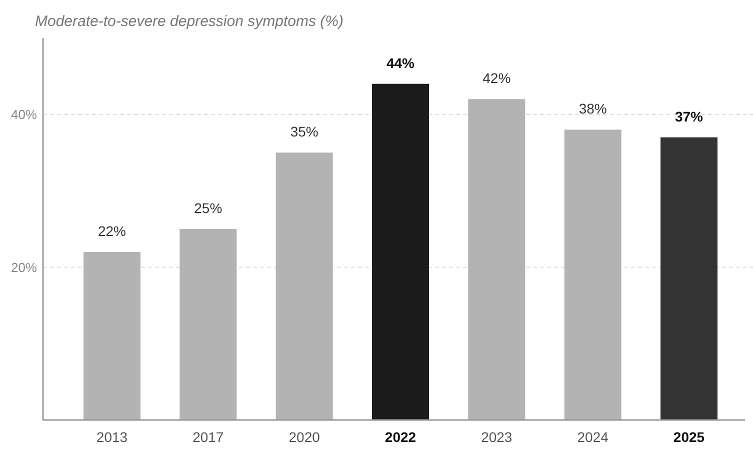 Image resolution: width=753 pixels, height=452 pixels. I want to click on y-tick-label: 20%, so click(24, 267).